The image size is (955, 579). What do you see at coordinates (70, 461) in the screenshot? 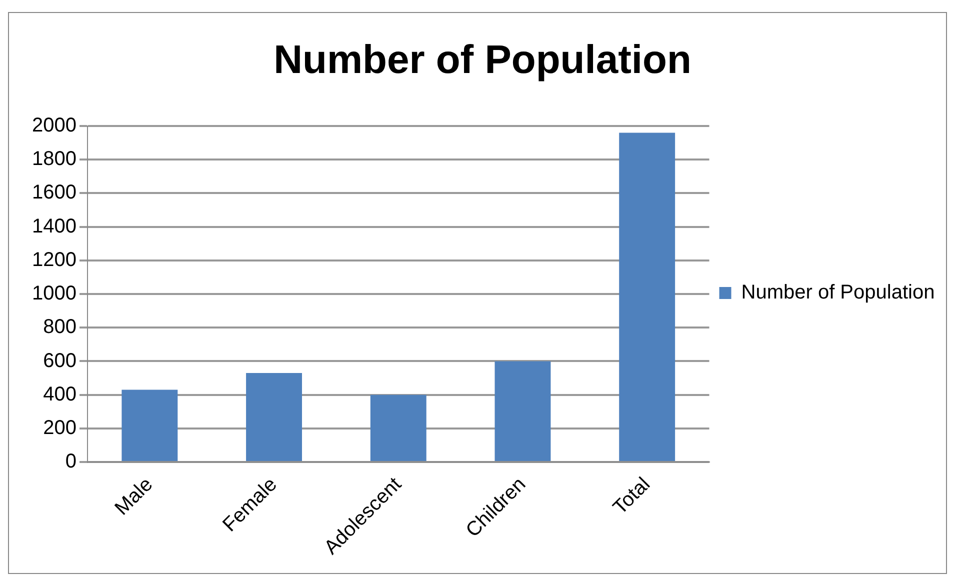
I see `y-tick-label: 0` at bounding box center [70, 461].